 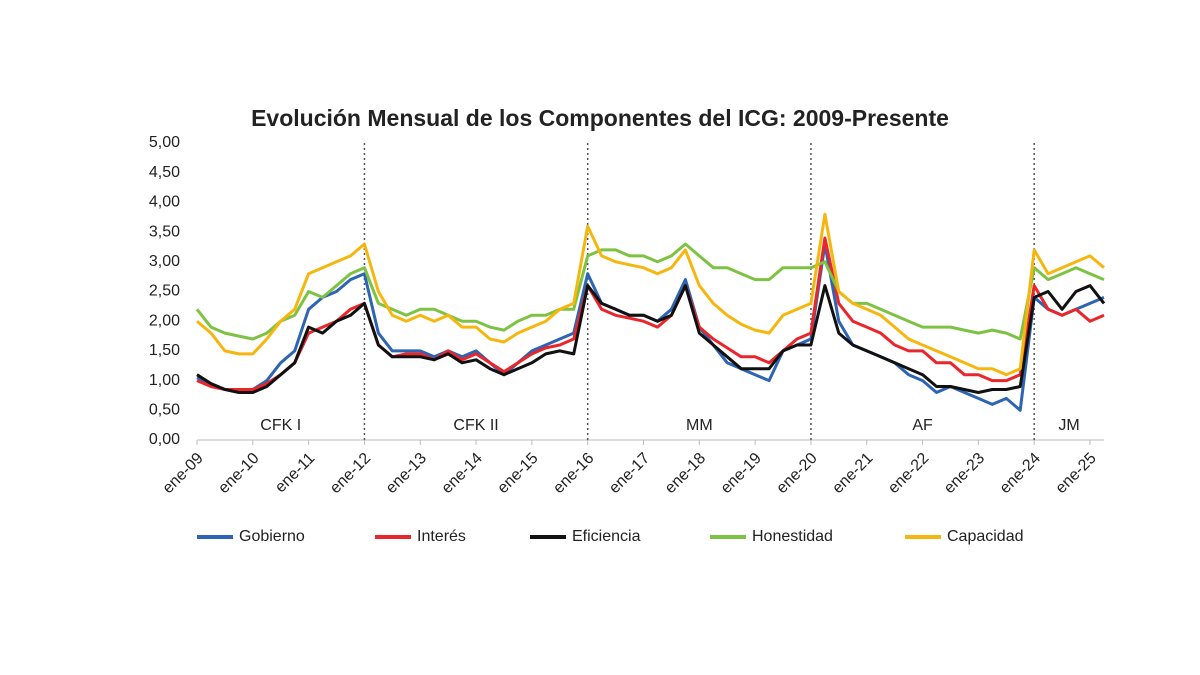 I want to click on legend-label: Capacidad, so click(x=985, y=536).